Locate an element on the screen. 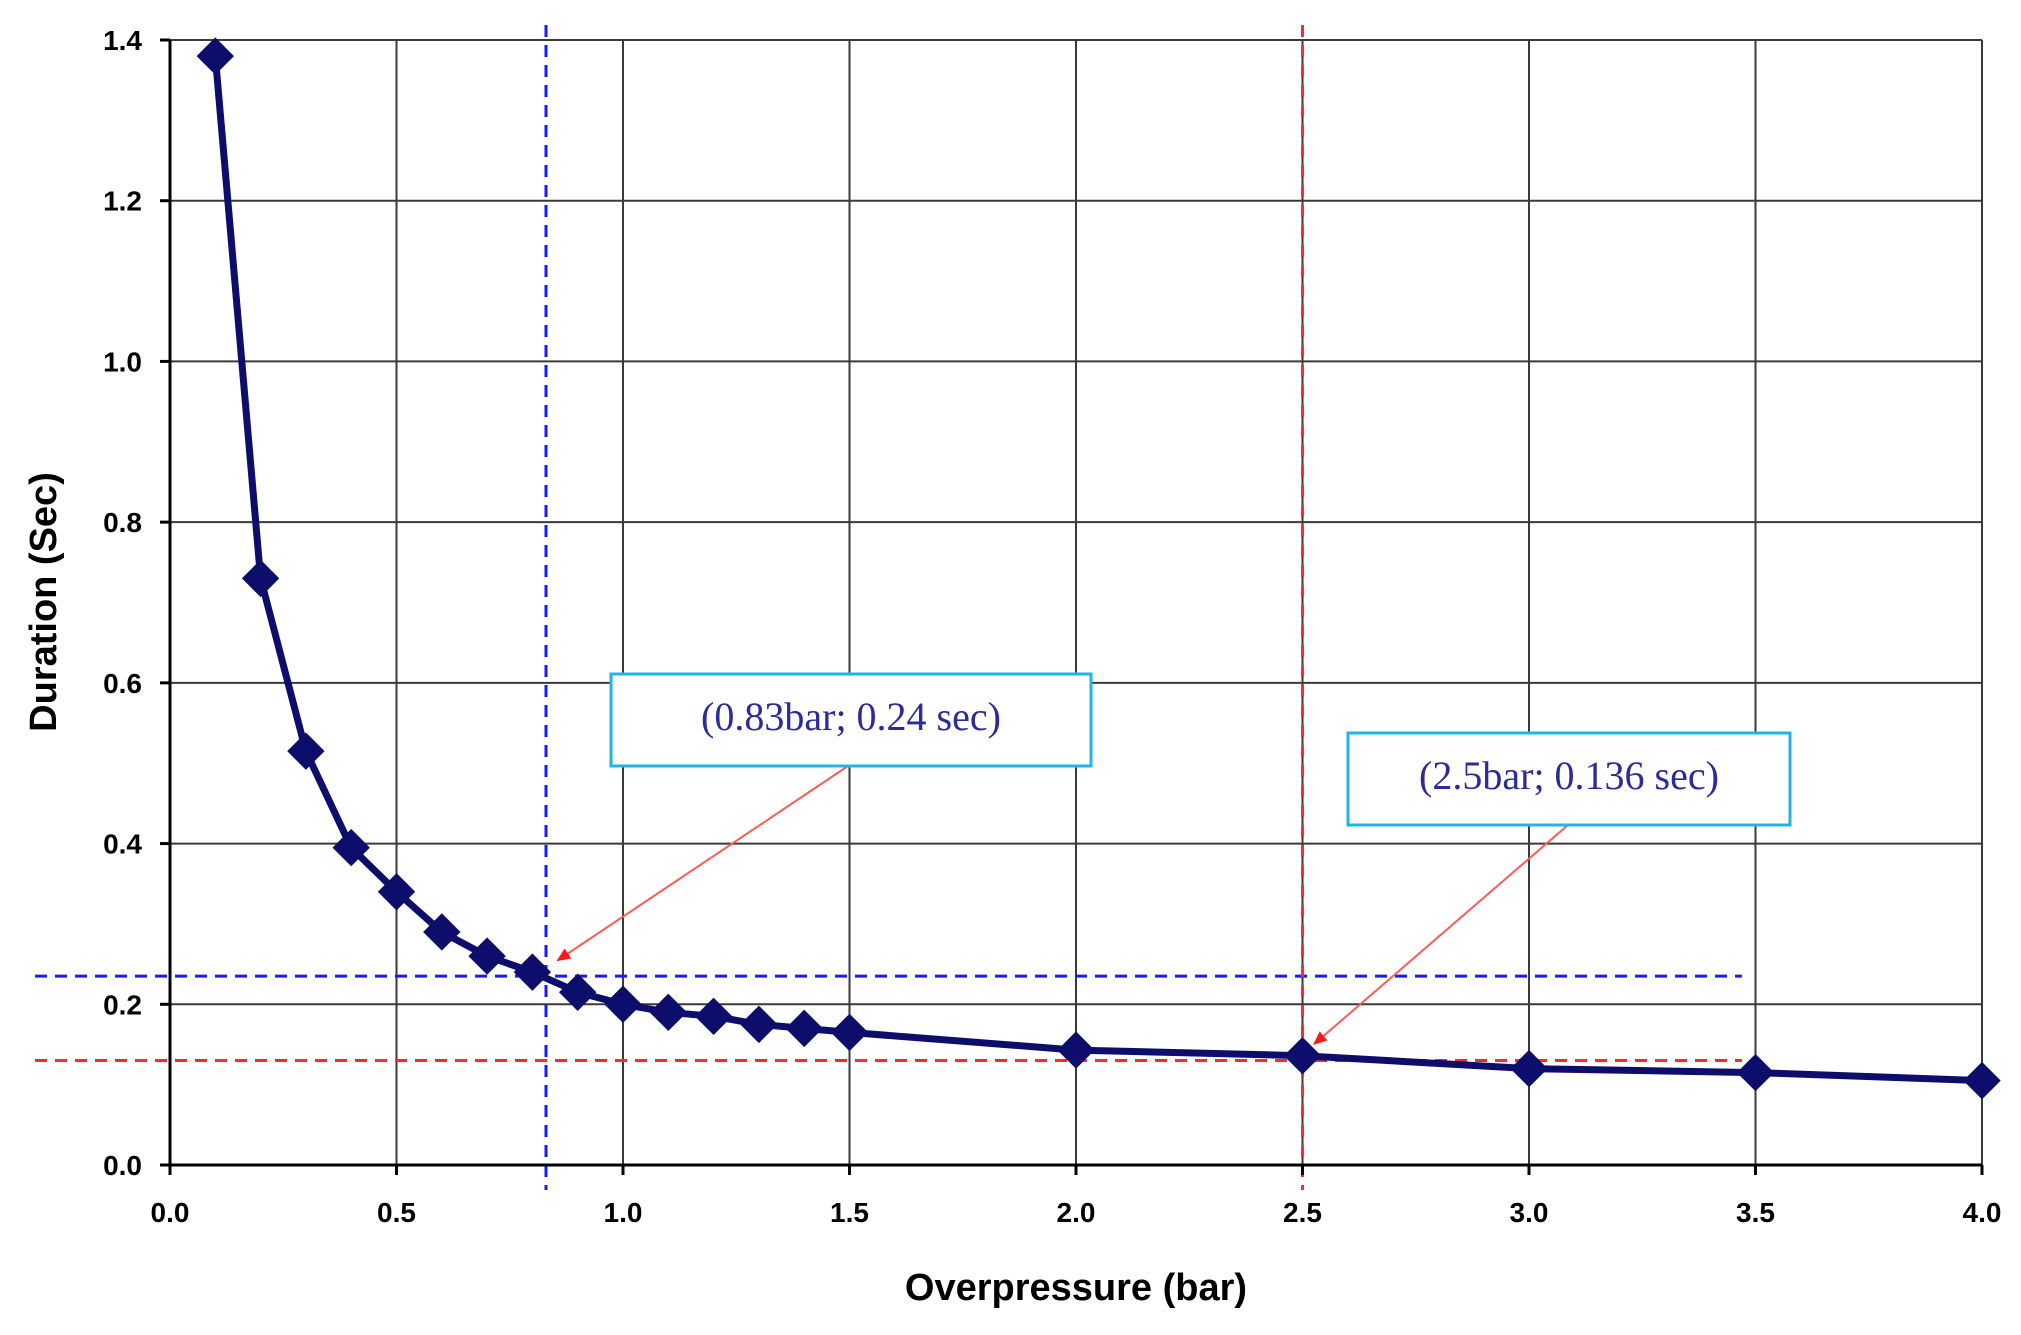 The image size is (2021, 1335). y-tick-label: 0.8 is located at coordinates (122, 522).